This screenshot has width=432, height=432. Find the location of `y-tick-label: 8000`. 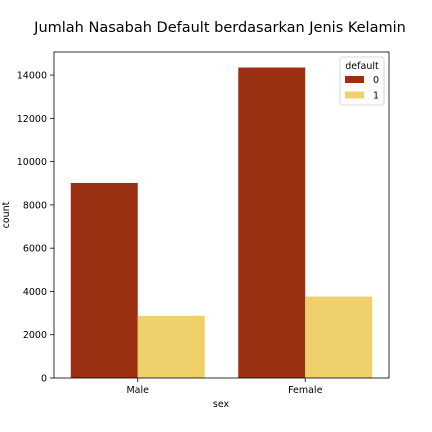

y-tick-label: 8000 is located at coordinates (35, 205).